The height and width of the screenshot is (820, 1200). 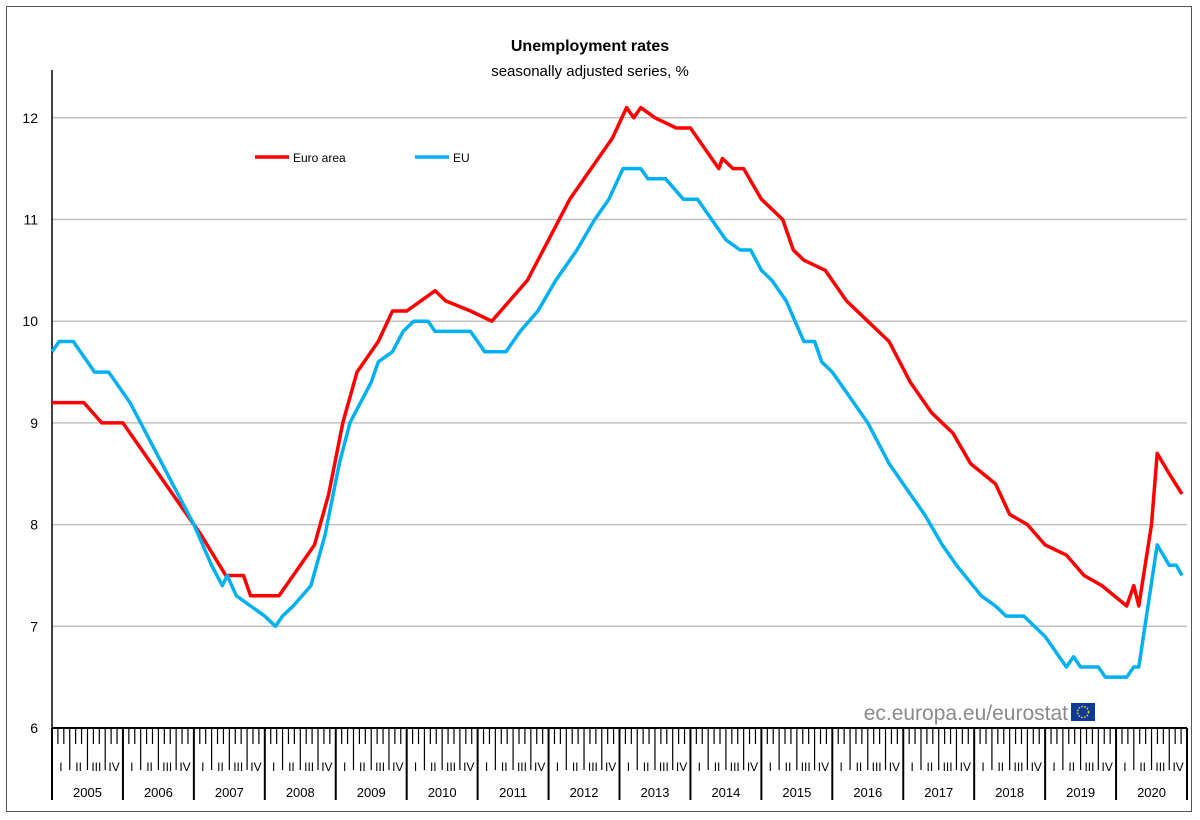 What do you see at coordinates (442, 792) in the screenshot?
I see `year-label: 2010` at bounding box center [442, 792].